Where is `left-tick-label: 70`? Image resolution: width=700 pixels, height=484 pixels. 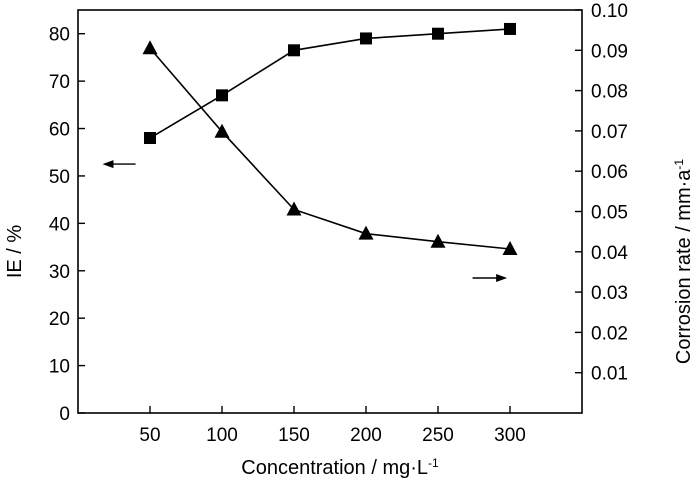
left-tick-label: 70 is located at coordinates (59, 82).